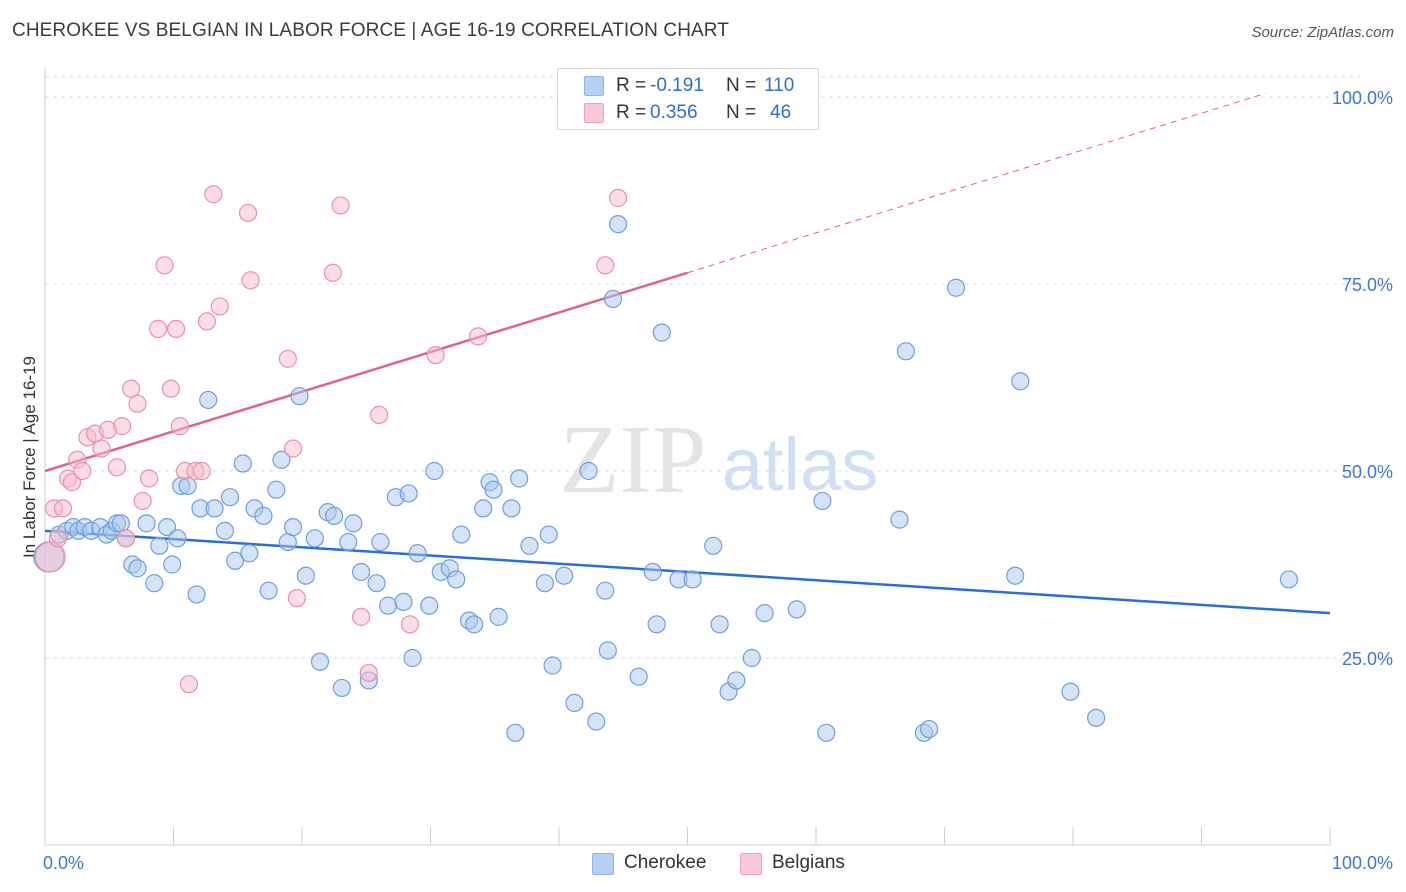 This screenshot has width=1406, height=892. Describe the element at coordinates (63, 863) in the screenshot. I see `x-tick-label: 0.0%` at that location.